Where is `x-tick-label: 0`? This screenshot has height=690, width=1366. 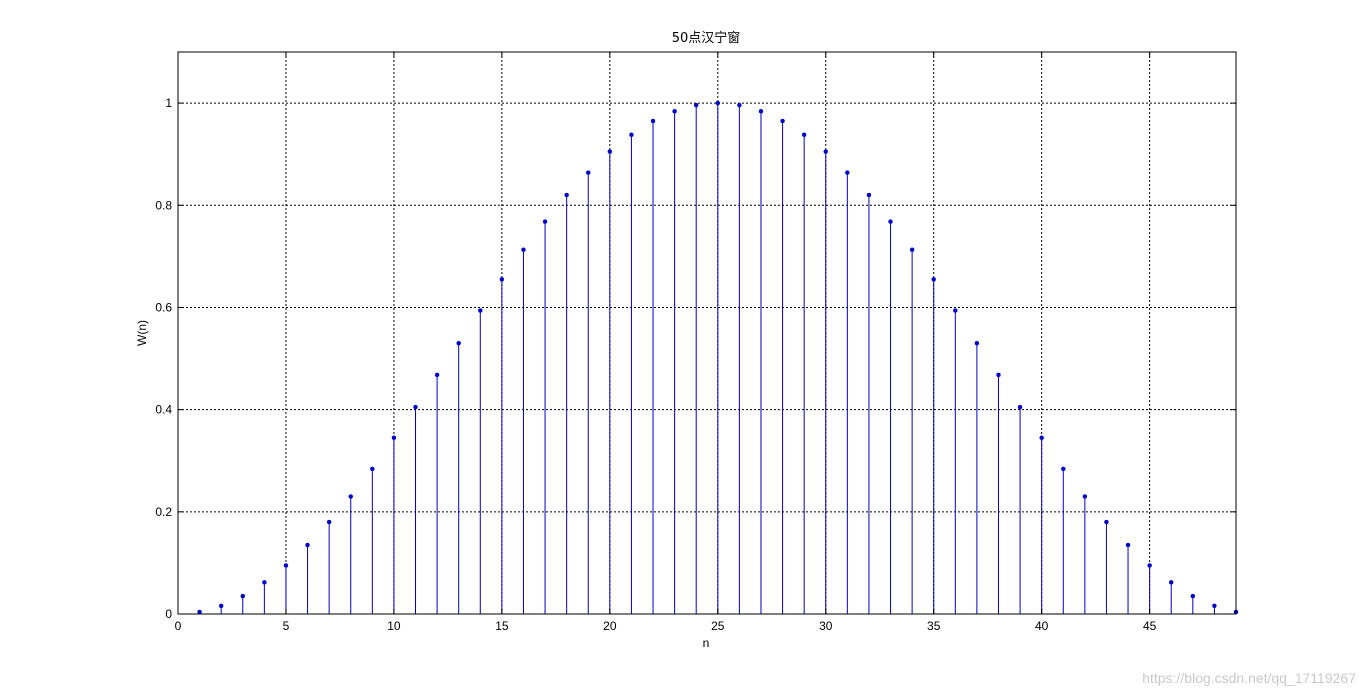
x-tick-label: 0 is located at coordinates (178, 626).